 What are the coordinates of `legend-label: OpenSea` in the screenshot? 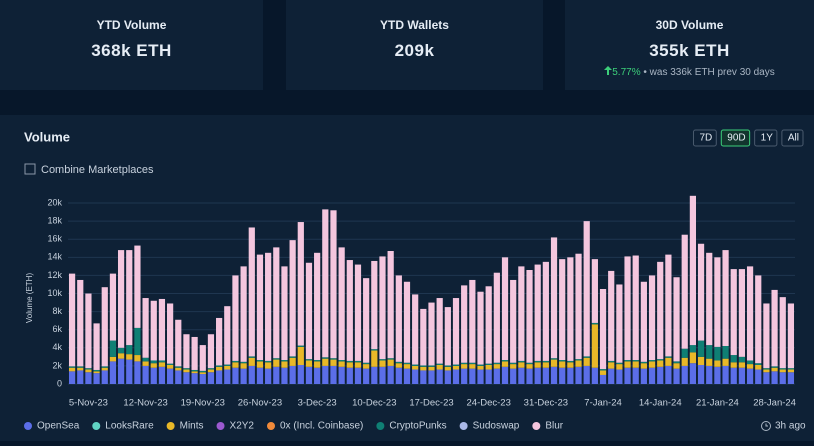 It's located at (58, 426).